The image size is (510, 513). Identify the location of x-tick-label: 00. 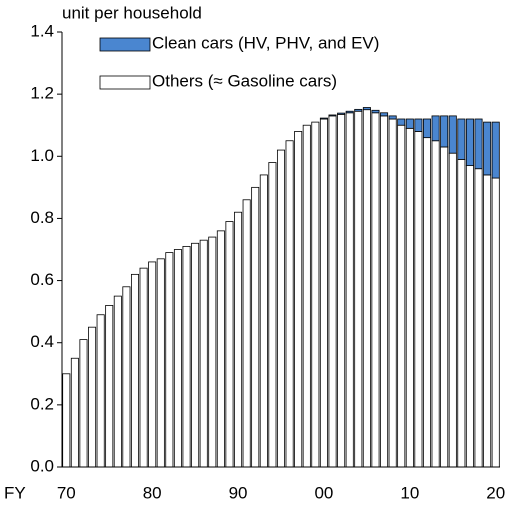
(323, 492).